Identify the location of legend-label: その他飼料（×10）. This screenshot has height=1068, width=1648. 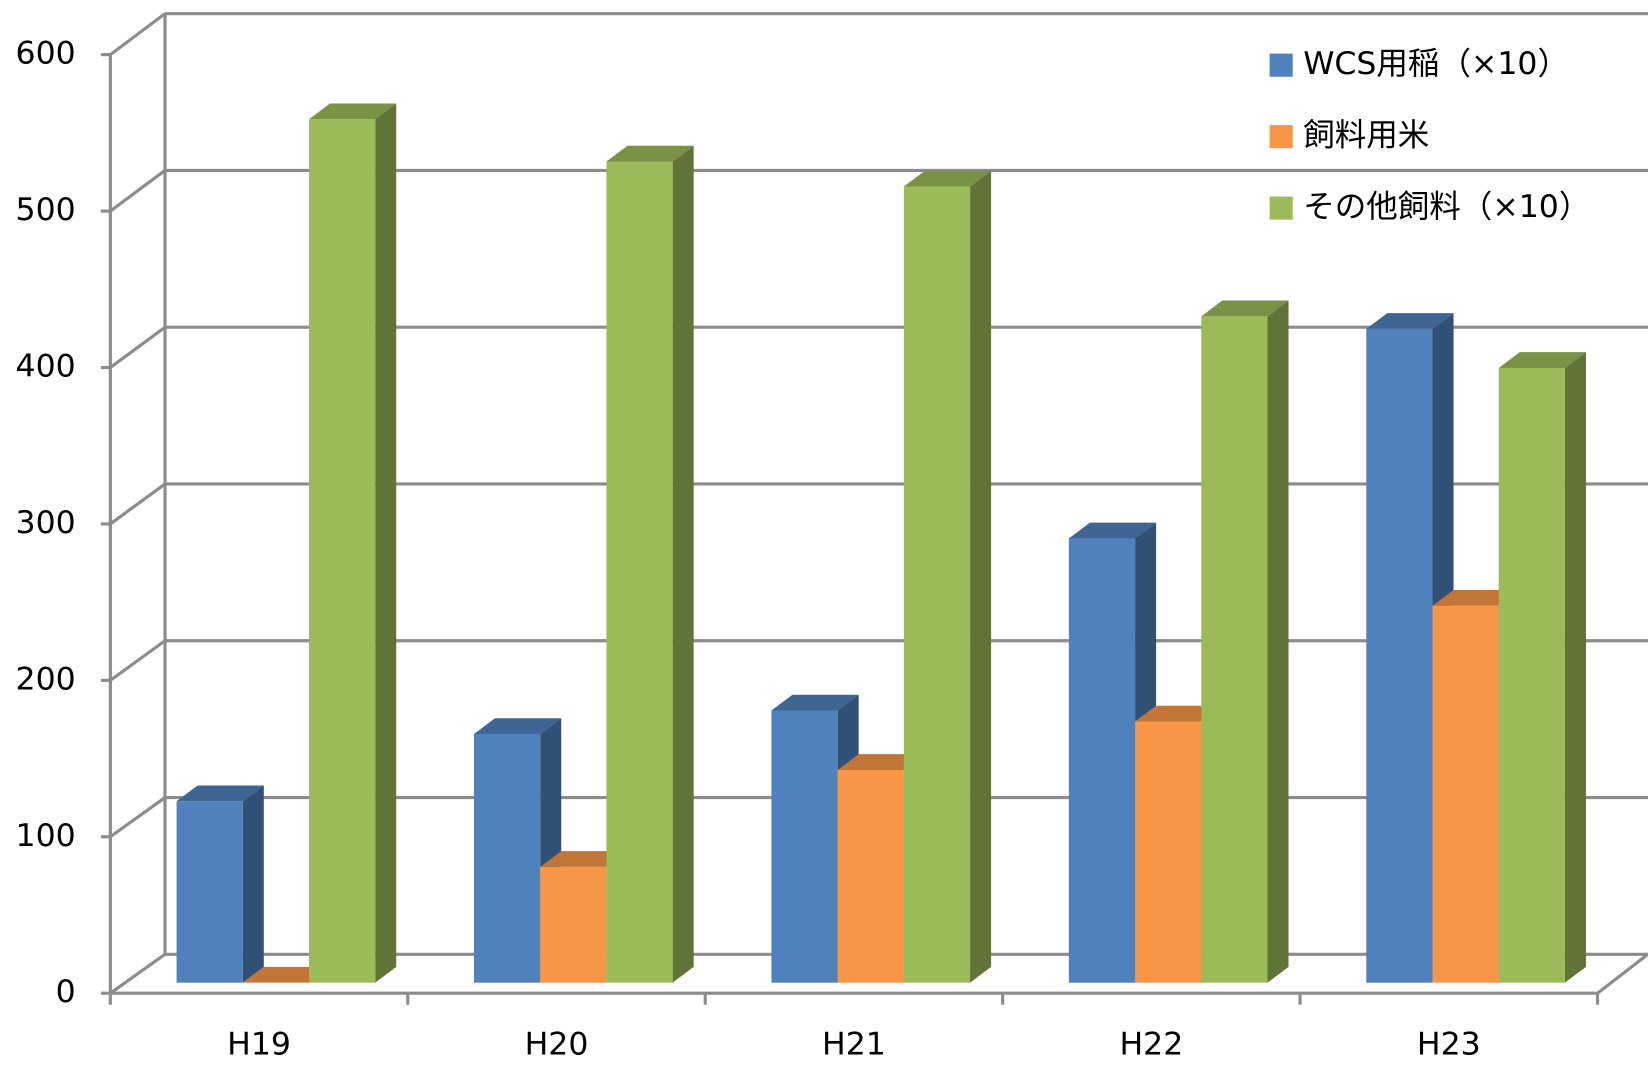
(1446, 207).